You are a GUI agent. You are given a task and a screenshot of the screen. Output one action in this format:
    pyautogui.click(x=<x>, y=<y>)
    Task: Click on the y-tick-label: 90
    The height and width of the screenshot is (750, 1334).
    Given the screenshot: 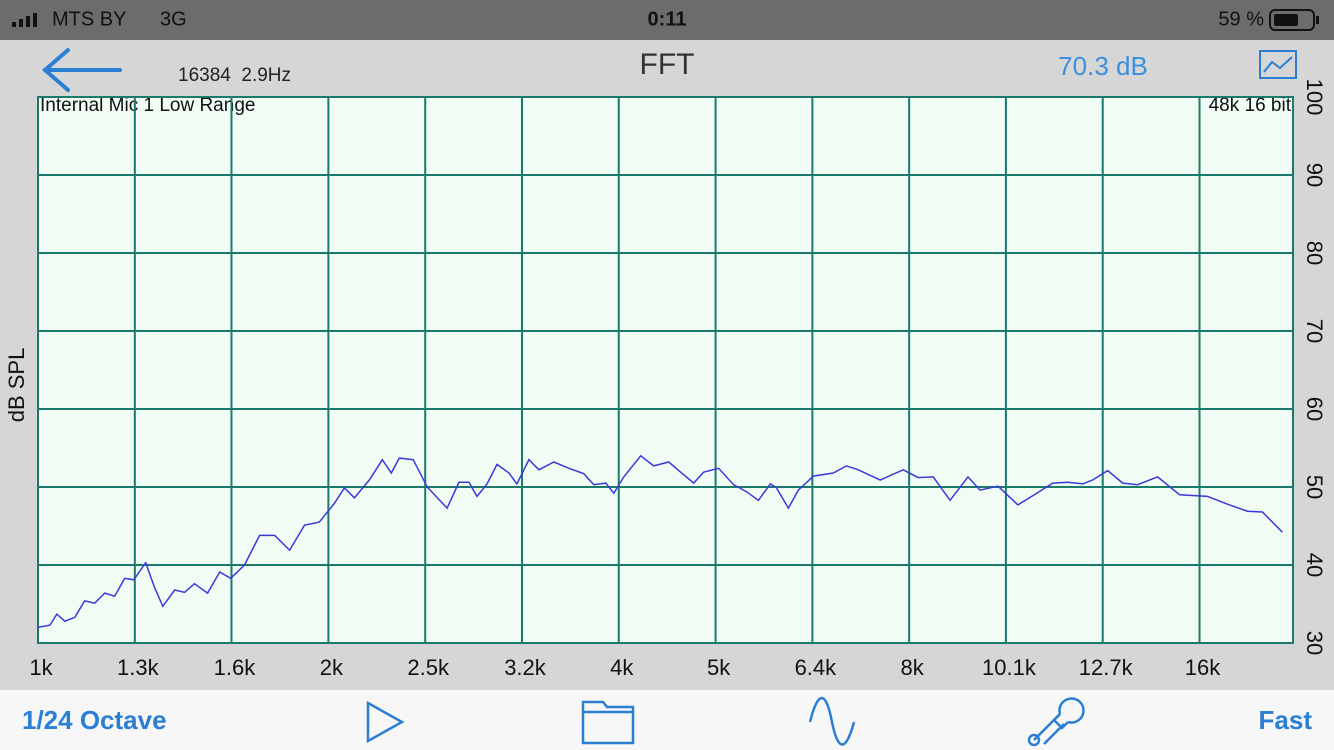 What is the action you would take?
    pyautogui.click(x=1314, y=175)
    